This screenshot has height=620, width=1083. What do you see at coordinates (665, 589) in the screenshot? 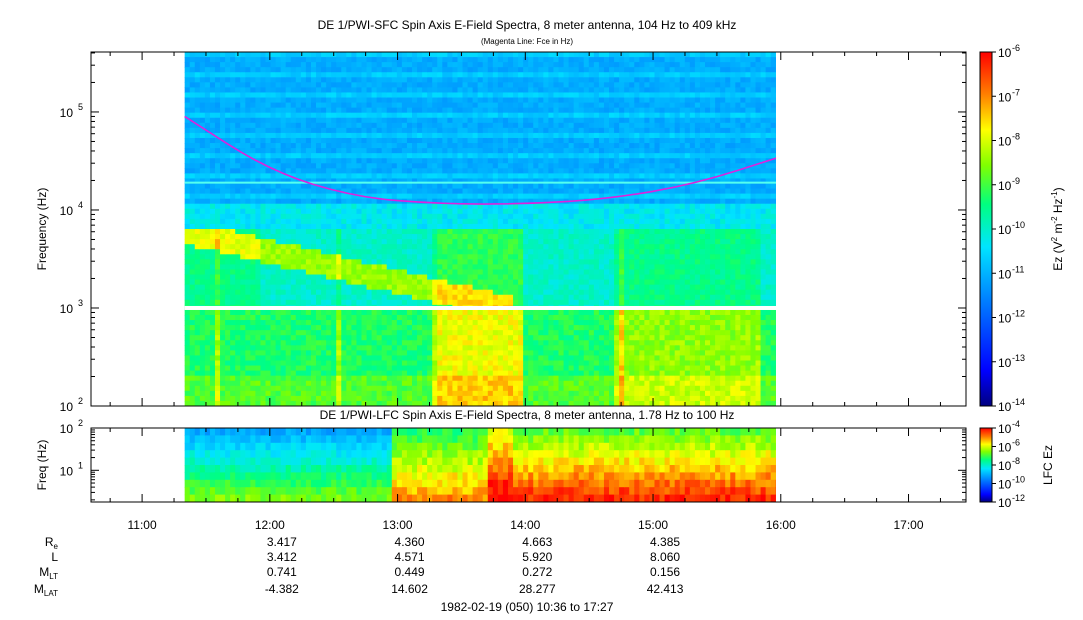
I see `ephemeris-value: 42.413` at bounding box center [665, 589].